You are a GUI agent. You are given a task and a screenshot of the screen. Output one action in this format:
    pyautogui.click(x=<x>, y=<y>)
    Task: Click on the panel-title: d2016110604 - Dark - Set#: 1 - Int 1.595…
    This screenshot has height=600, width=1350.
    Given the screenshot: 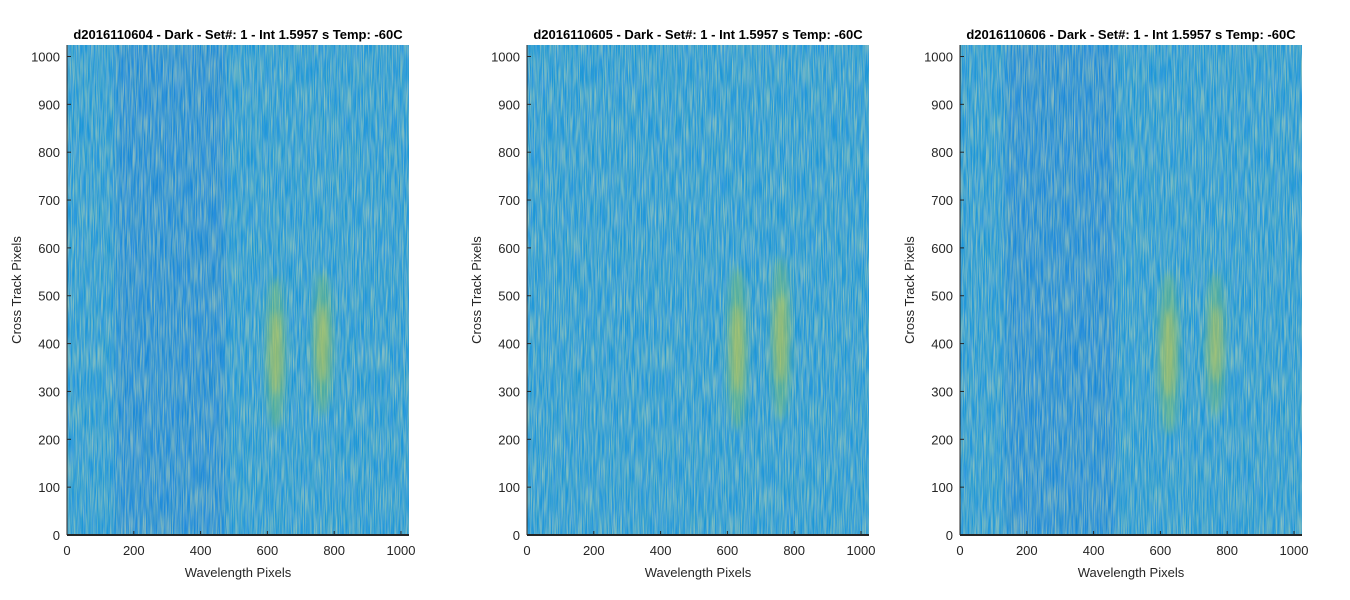 What is the action you would take?
    pyautogui.click(x=238, y=34)
    